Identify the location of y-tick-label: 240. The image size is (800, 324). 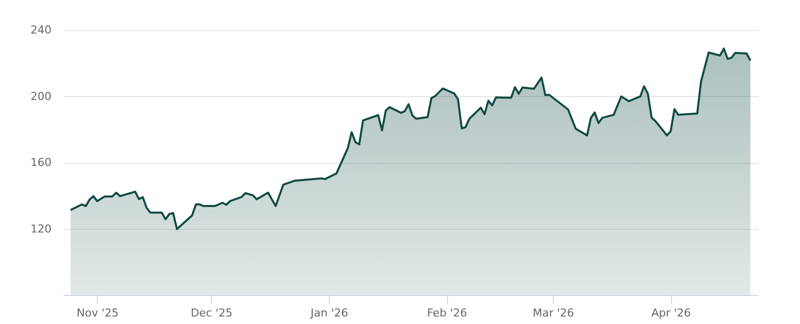
(41, 30).